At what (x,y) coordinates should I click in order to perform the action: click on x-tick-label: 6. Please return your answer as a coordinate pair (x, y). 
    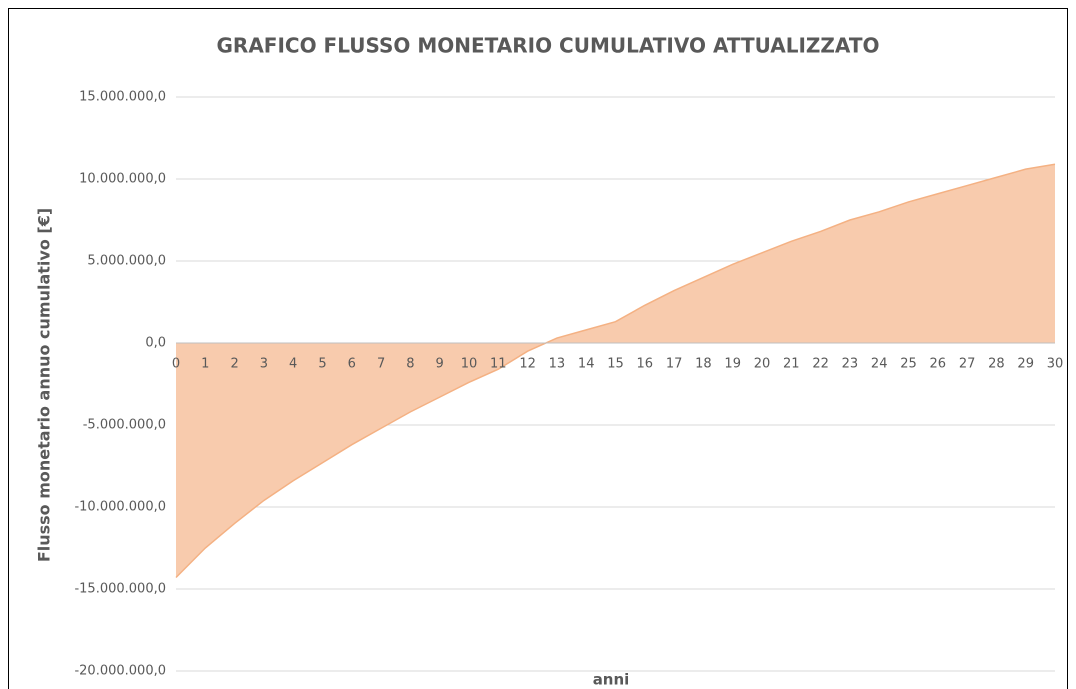
    Looking at the image, I should click on (352, 364).